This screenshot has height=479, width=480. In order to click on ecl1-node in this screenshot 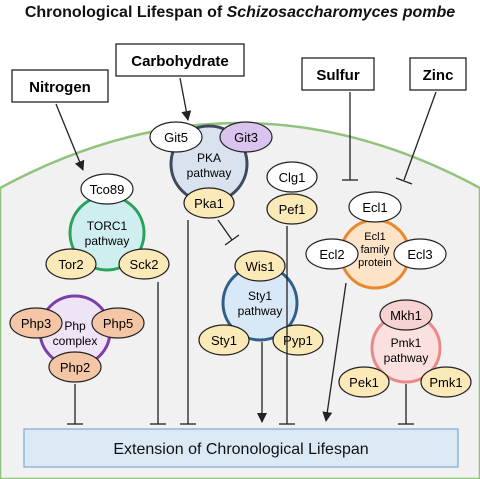, I will do `click(375, 207)`.